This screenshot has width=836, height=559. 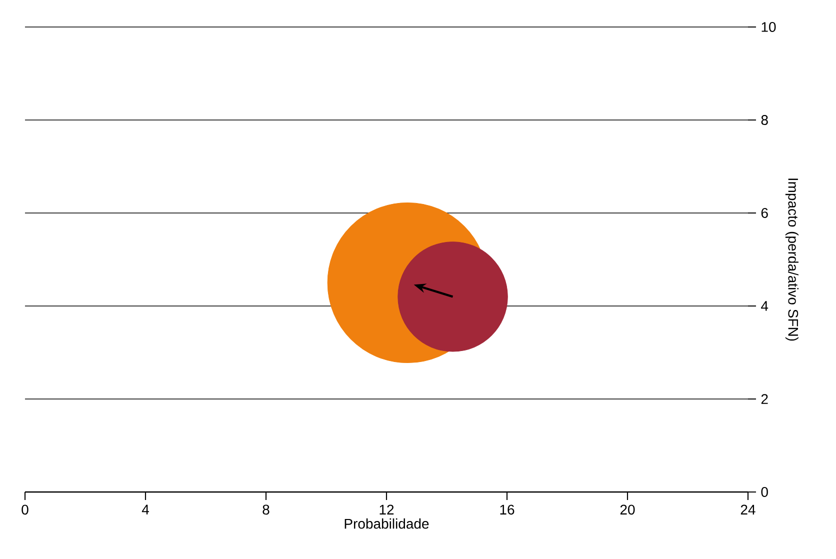 What do you see at coordinates (25, 509) in the screenshot?
I see `x-tick-label: 0` at bounding box center [25, 509].